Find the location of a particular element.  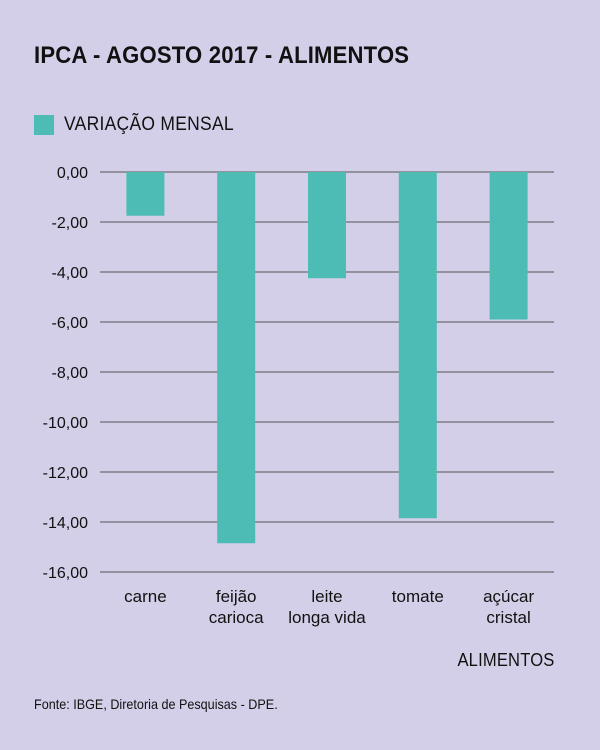

x-tick-label: açúcar is located at coordinates (508, 596).